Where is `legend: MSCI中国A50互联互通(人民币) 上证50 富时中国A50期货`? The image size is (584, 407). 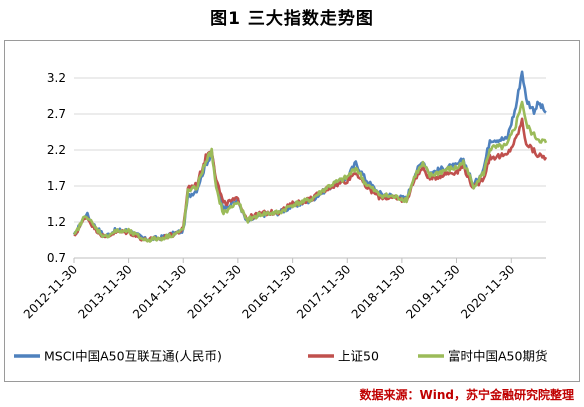 legend: MSCI中国A50互联互通(人民币) 上证50 富时中国A50期货 is located at coordinates (280, 356).